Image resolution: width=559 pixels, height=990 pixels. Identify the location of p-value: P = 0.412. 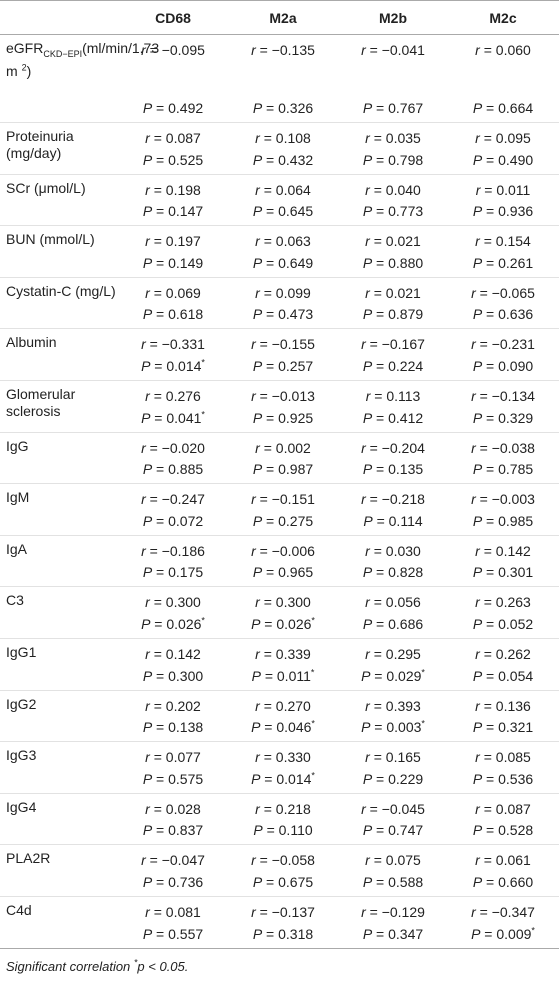
(393, 417).